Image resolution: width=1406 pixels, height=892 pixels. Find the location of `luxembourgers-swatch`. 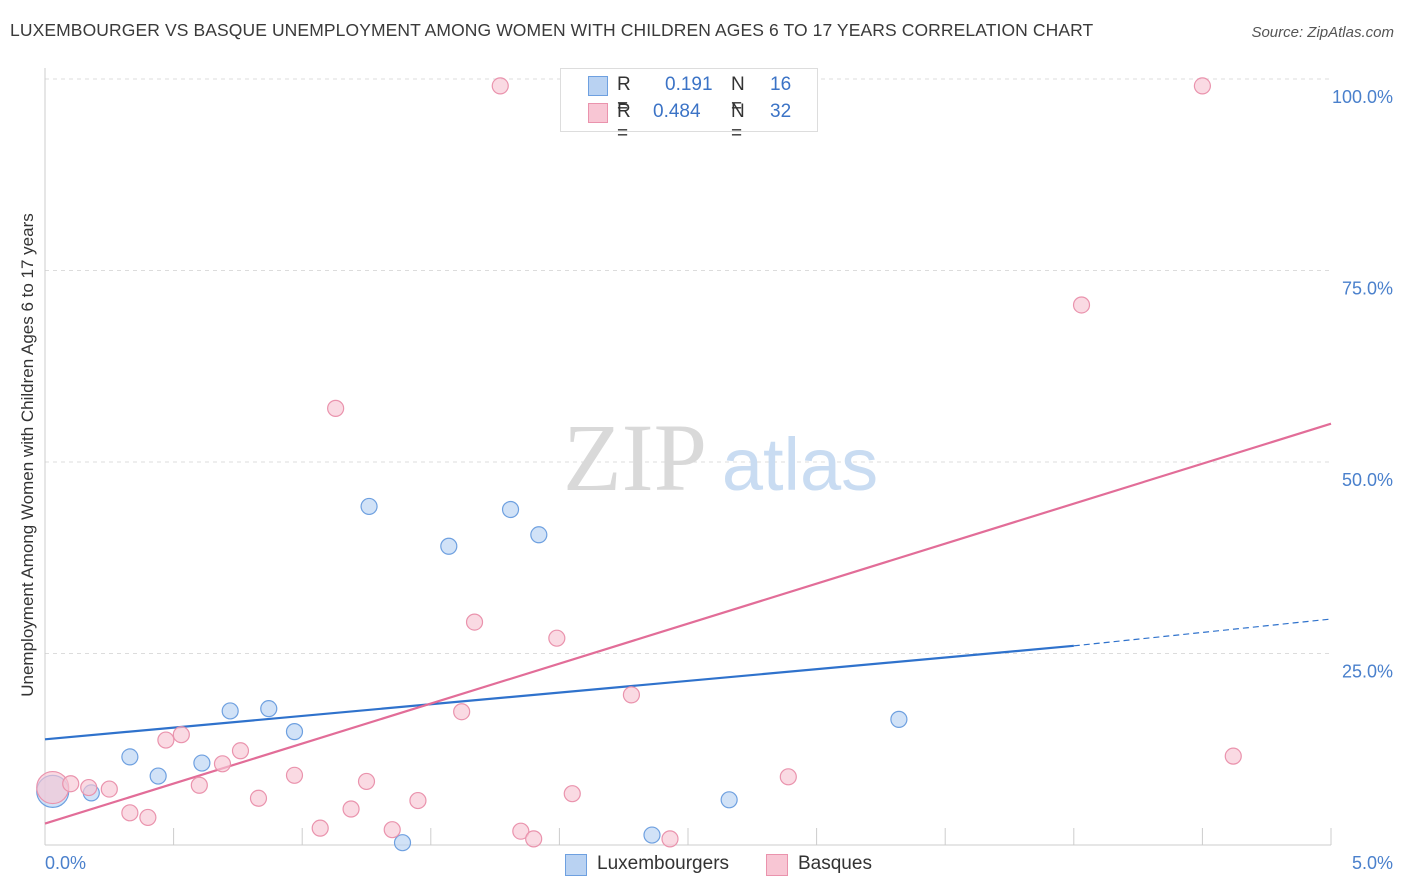

luxembourgers-swatch is located at coordinates (598, 86).